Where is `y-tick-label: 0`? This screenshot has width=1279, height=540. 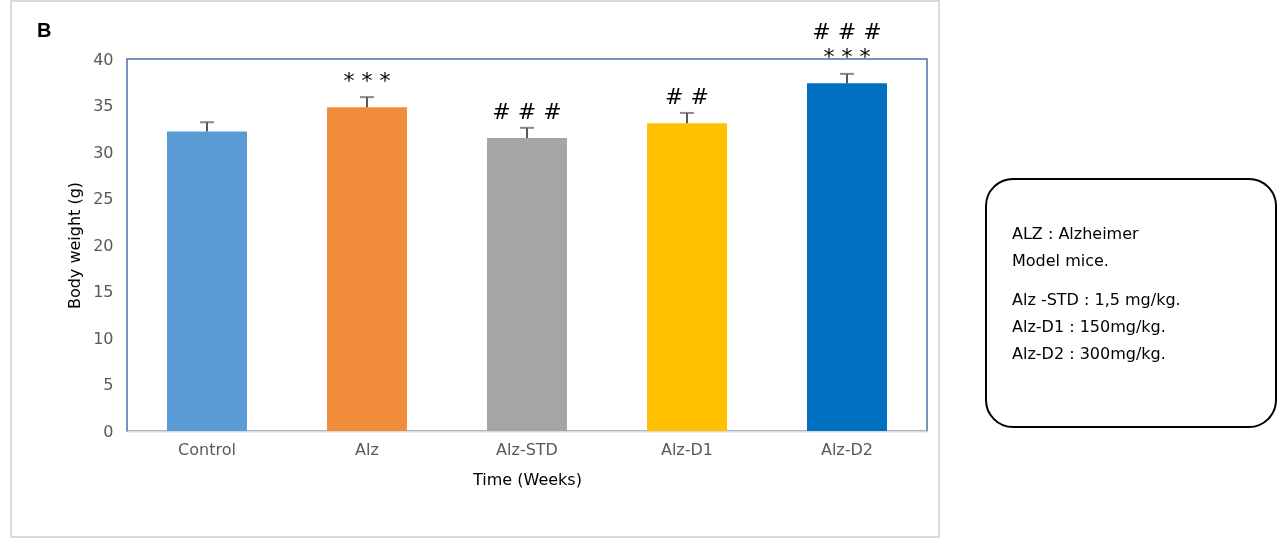
y-tick-label: 0 is located at coordinates (108, 431).